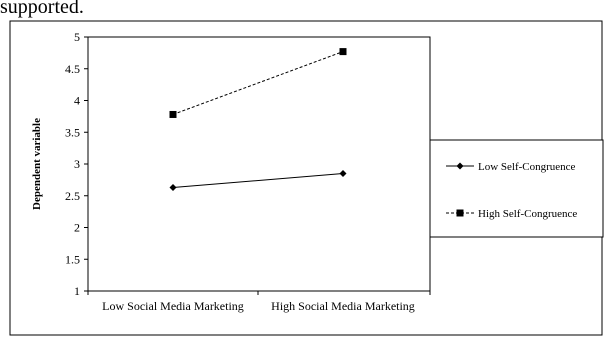  What do you see at coordinates (77, 228) in the screenshot?
I see `y-tick-label: 2` at bounding box center [77, 228].